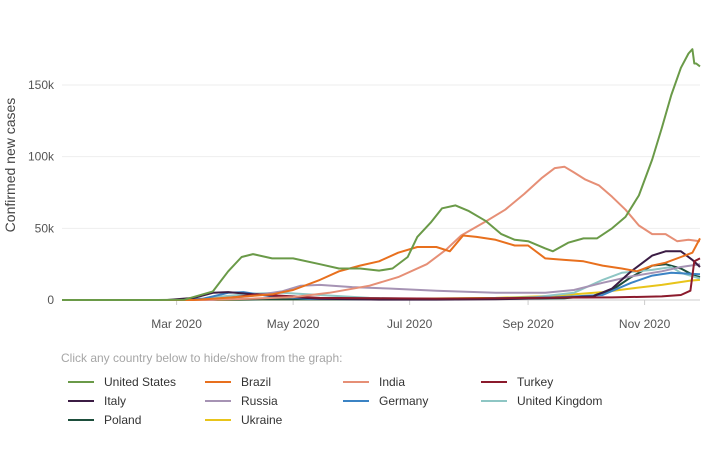 The image size is (720, 450). I want to click on legend-item-turkey: Turkey, so click(517, 382).